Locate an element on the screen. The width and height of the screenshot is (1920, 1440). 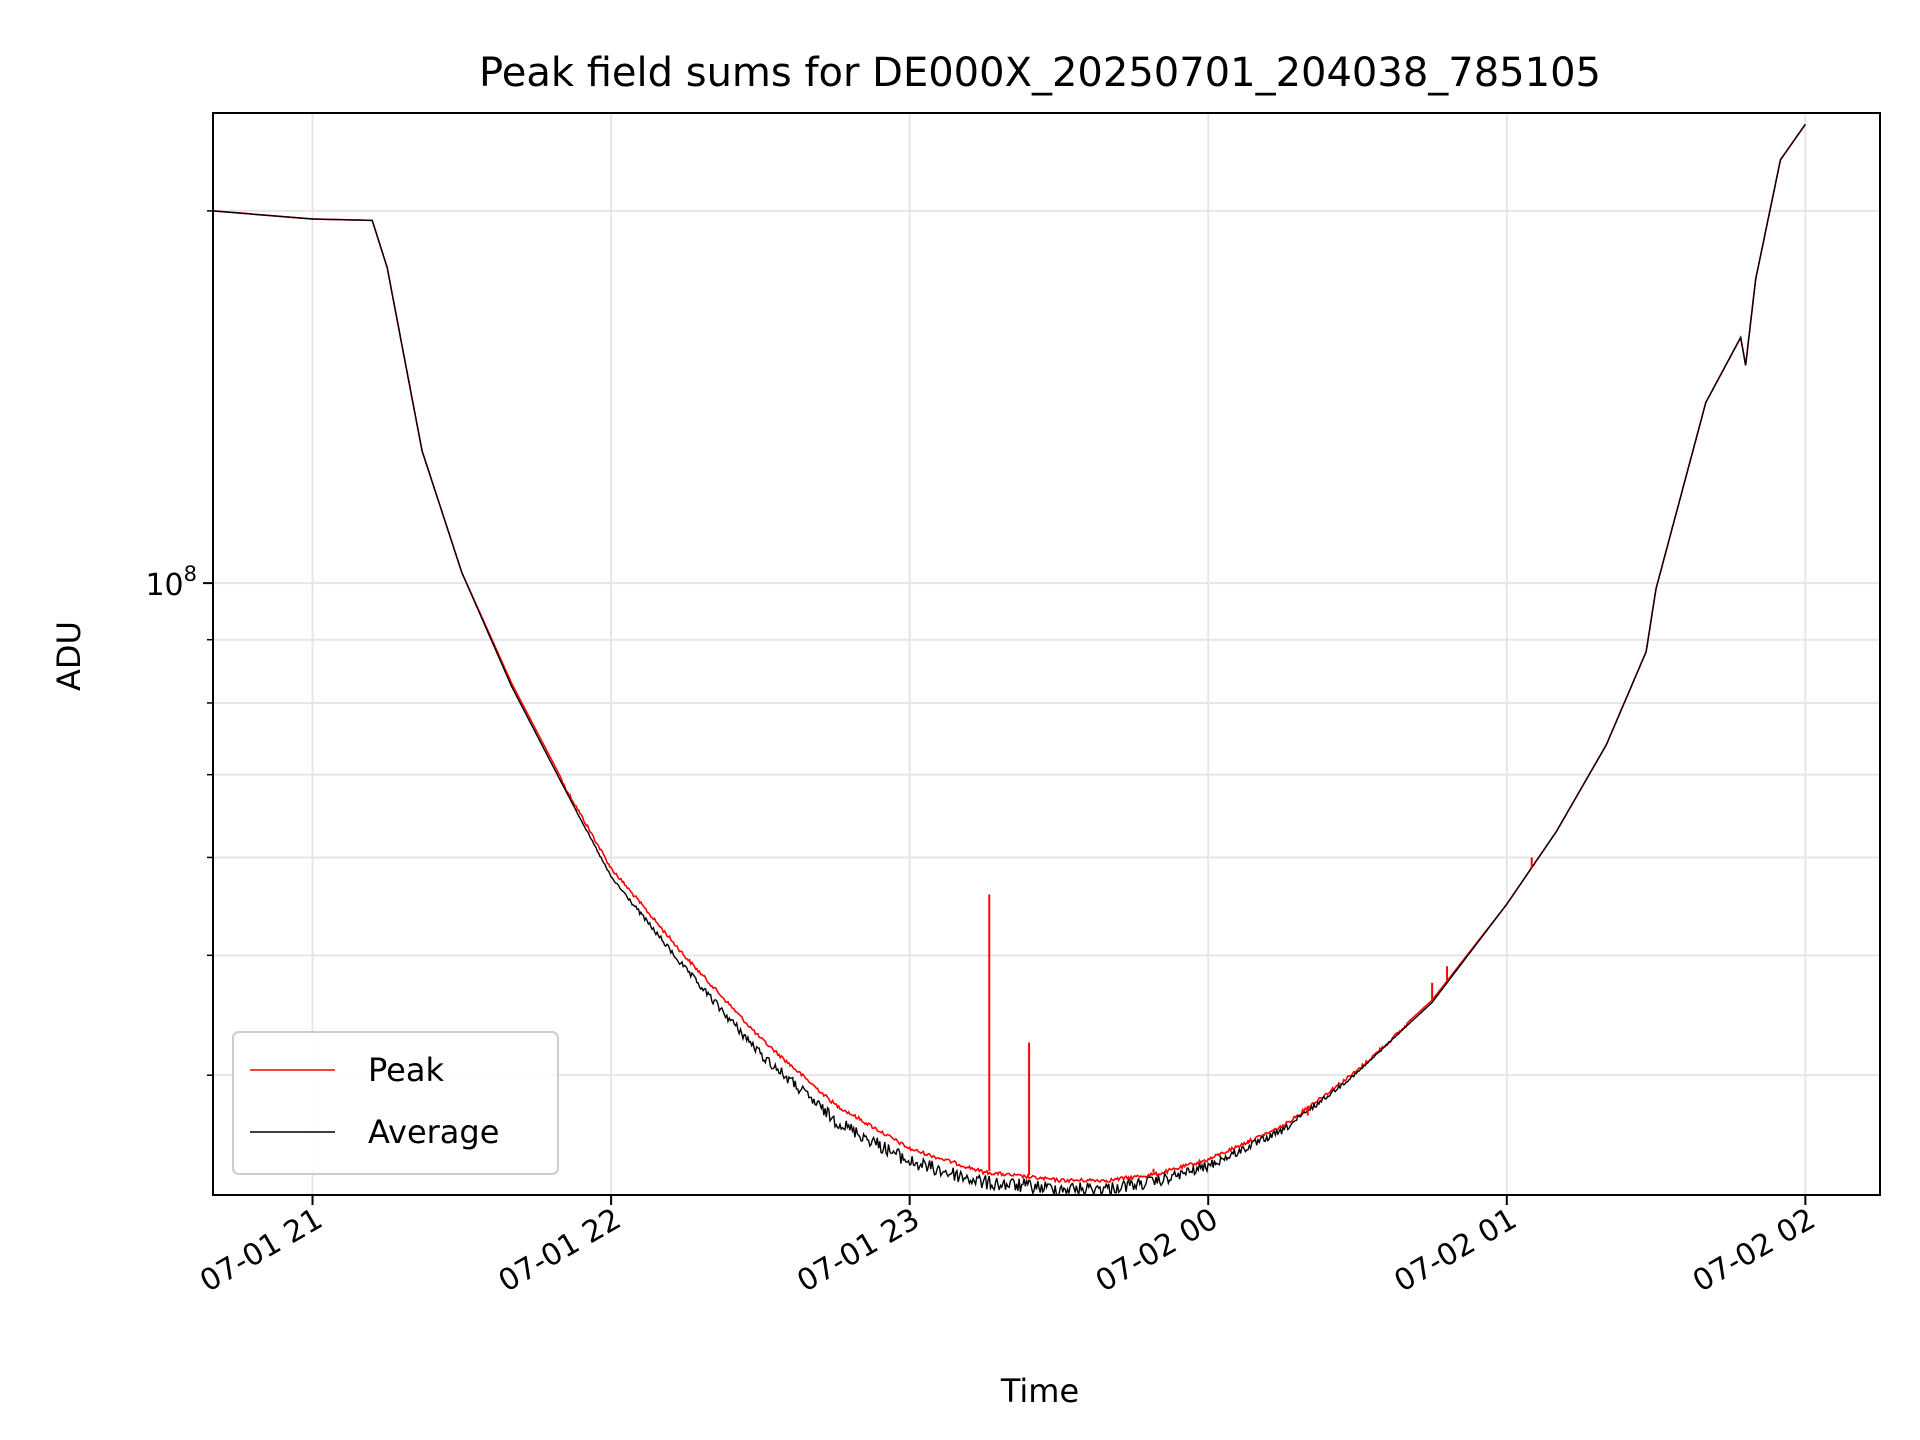
legend-label-average: Average is located at coordinates (433, 1132).